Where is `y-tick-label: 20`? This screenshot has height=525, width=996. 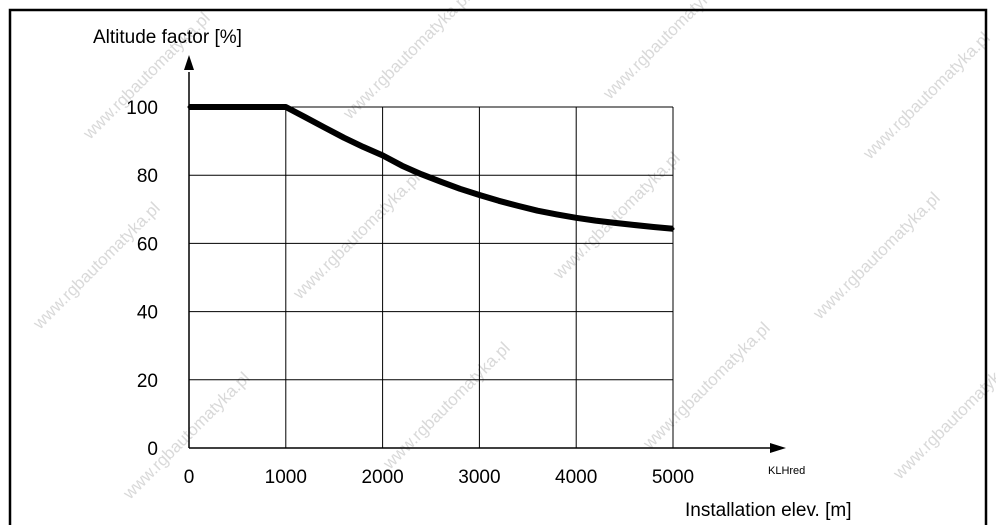
y-tick-label: 20 is located at coordinates (147, 381).